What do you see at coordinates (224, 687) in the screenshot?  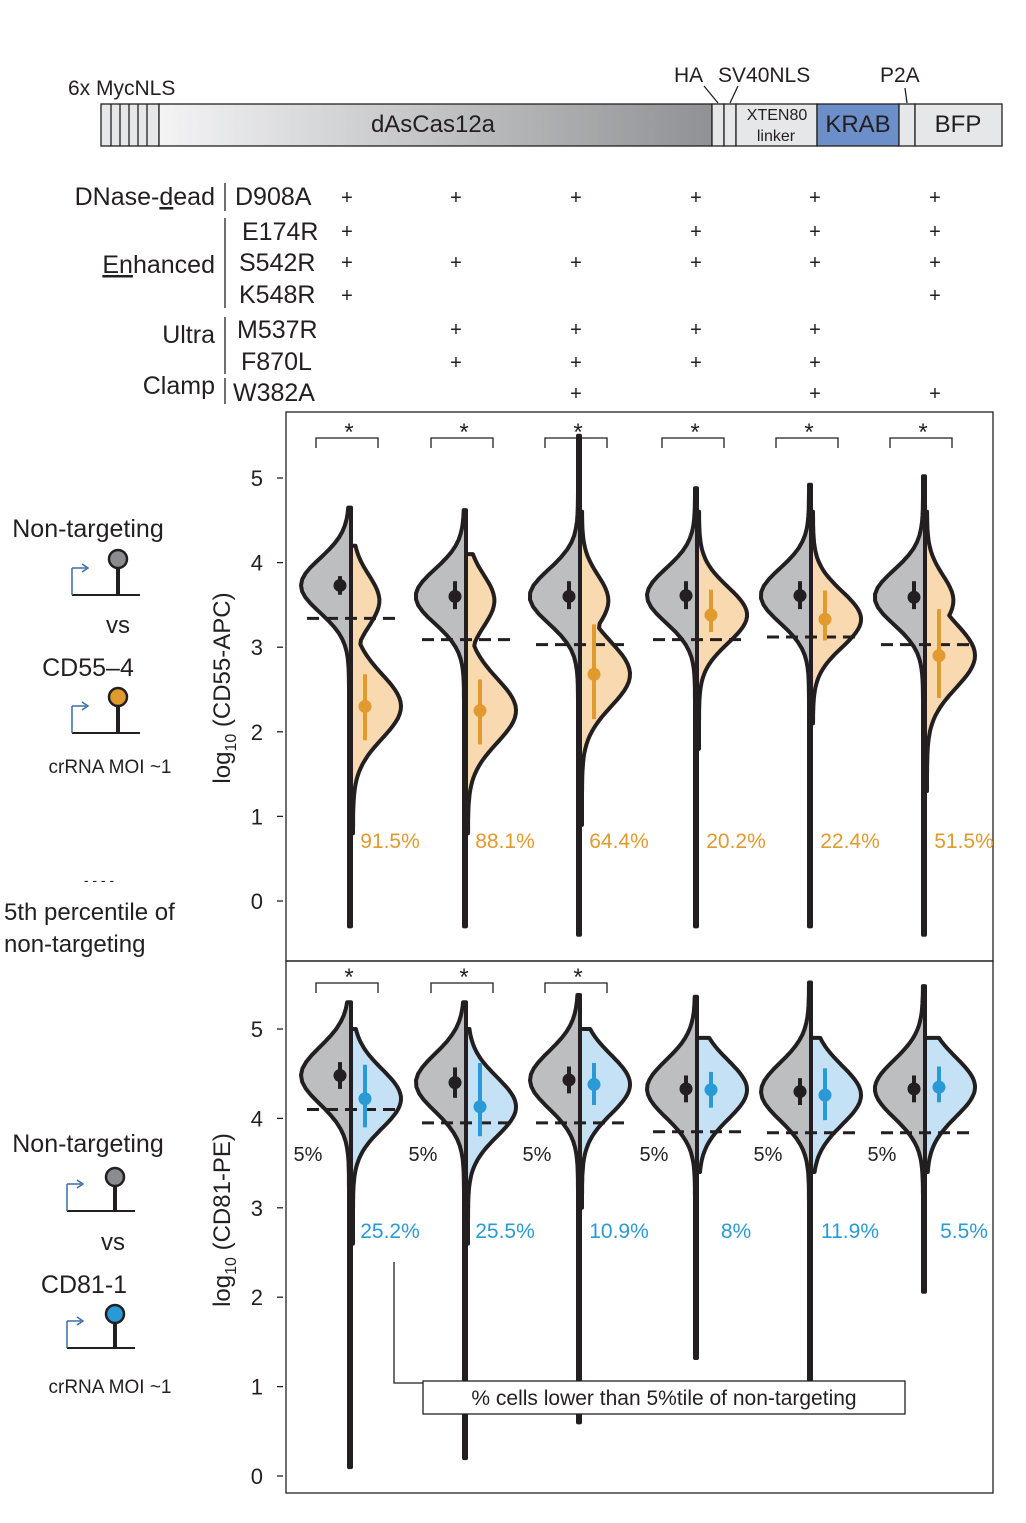 I see `cd55-y-axis-label: log10 (CD55-APC)` at bounding box center [224, 687].